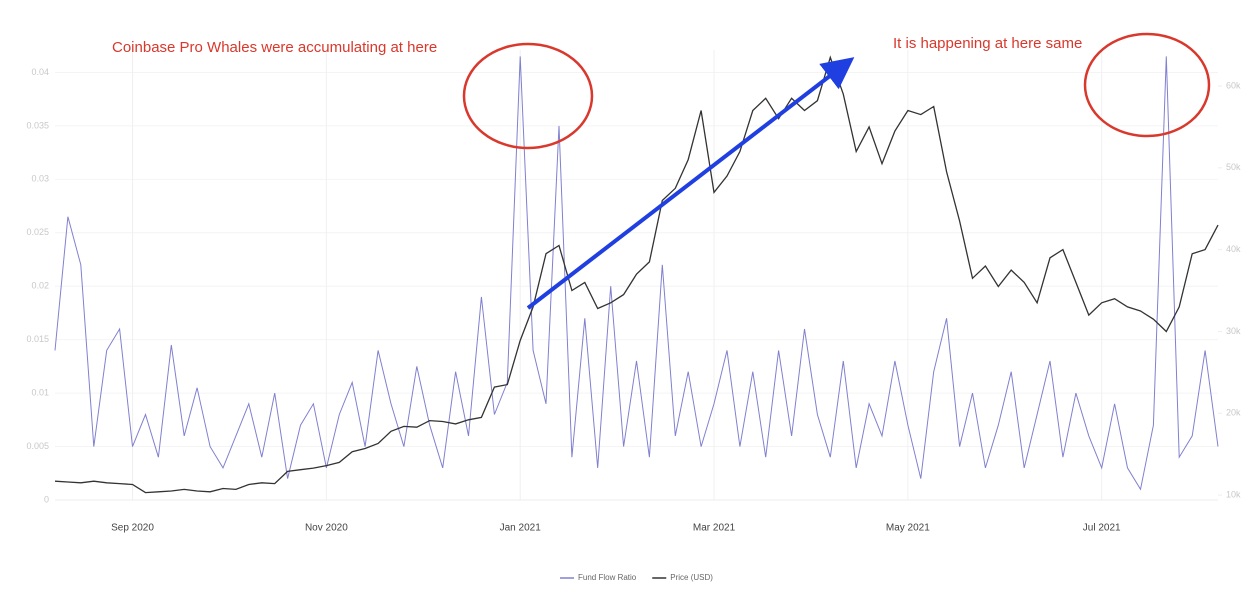 Image resolution: width=1260 pixels, height=600 pixels. Describe the element at coordinates (1102, 528) in the screenshot. I see `x-tick-label: Jul 2021` at that location.